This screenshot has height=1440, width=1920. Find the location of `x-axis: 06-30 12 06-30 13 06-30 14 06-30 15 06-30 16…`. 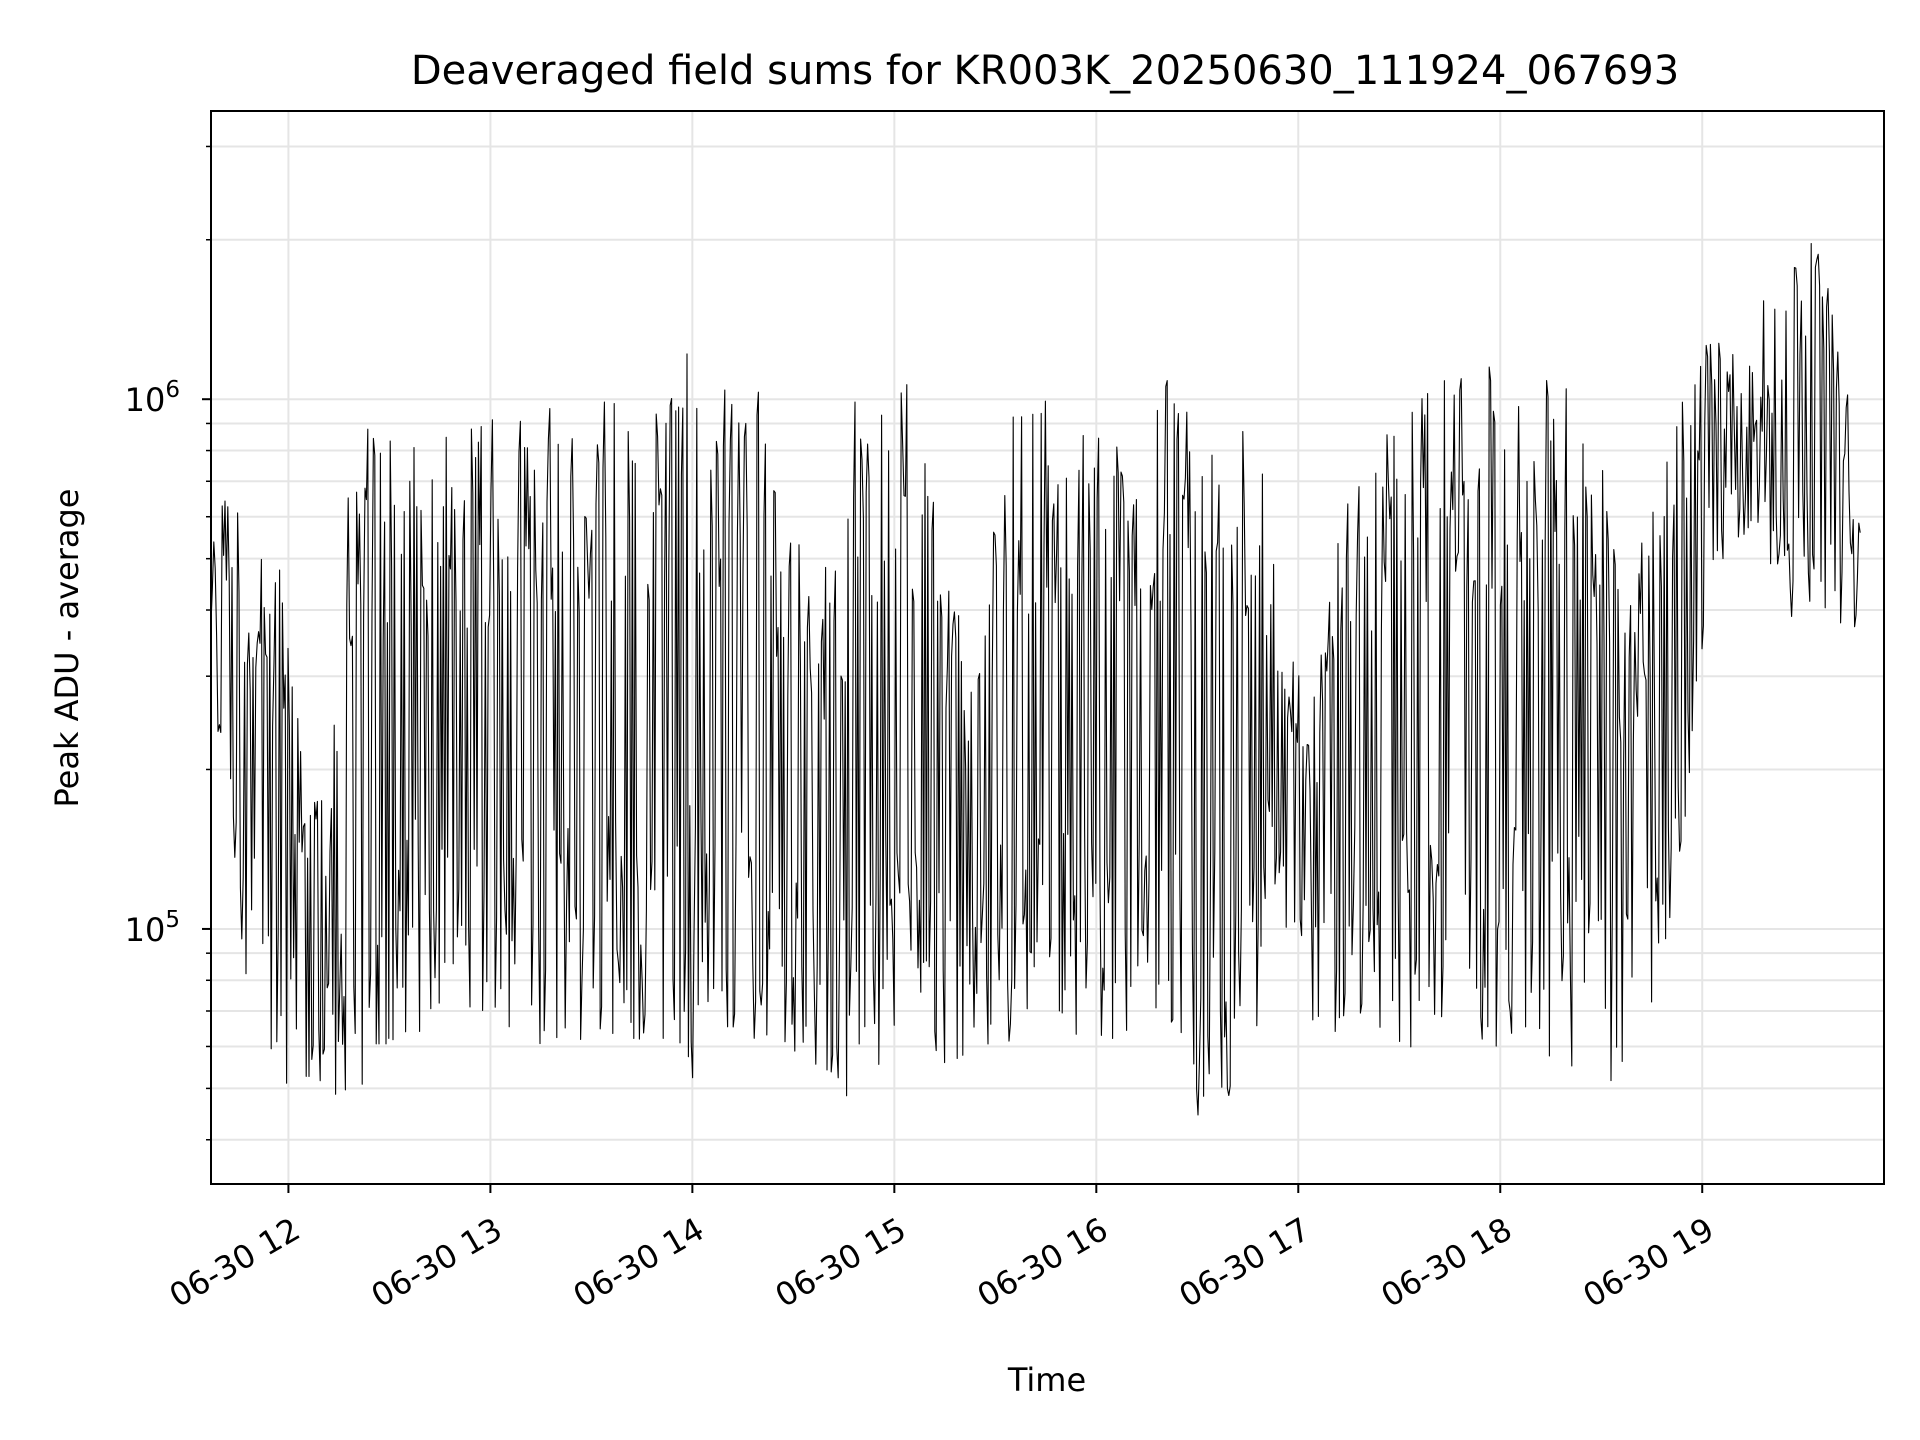

x-axis: 06-30 12 06-30 13 06-30 14 06-30 15 06-30 16… is located at coordinates (941, 1249).